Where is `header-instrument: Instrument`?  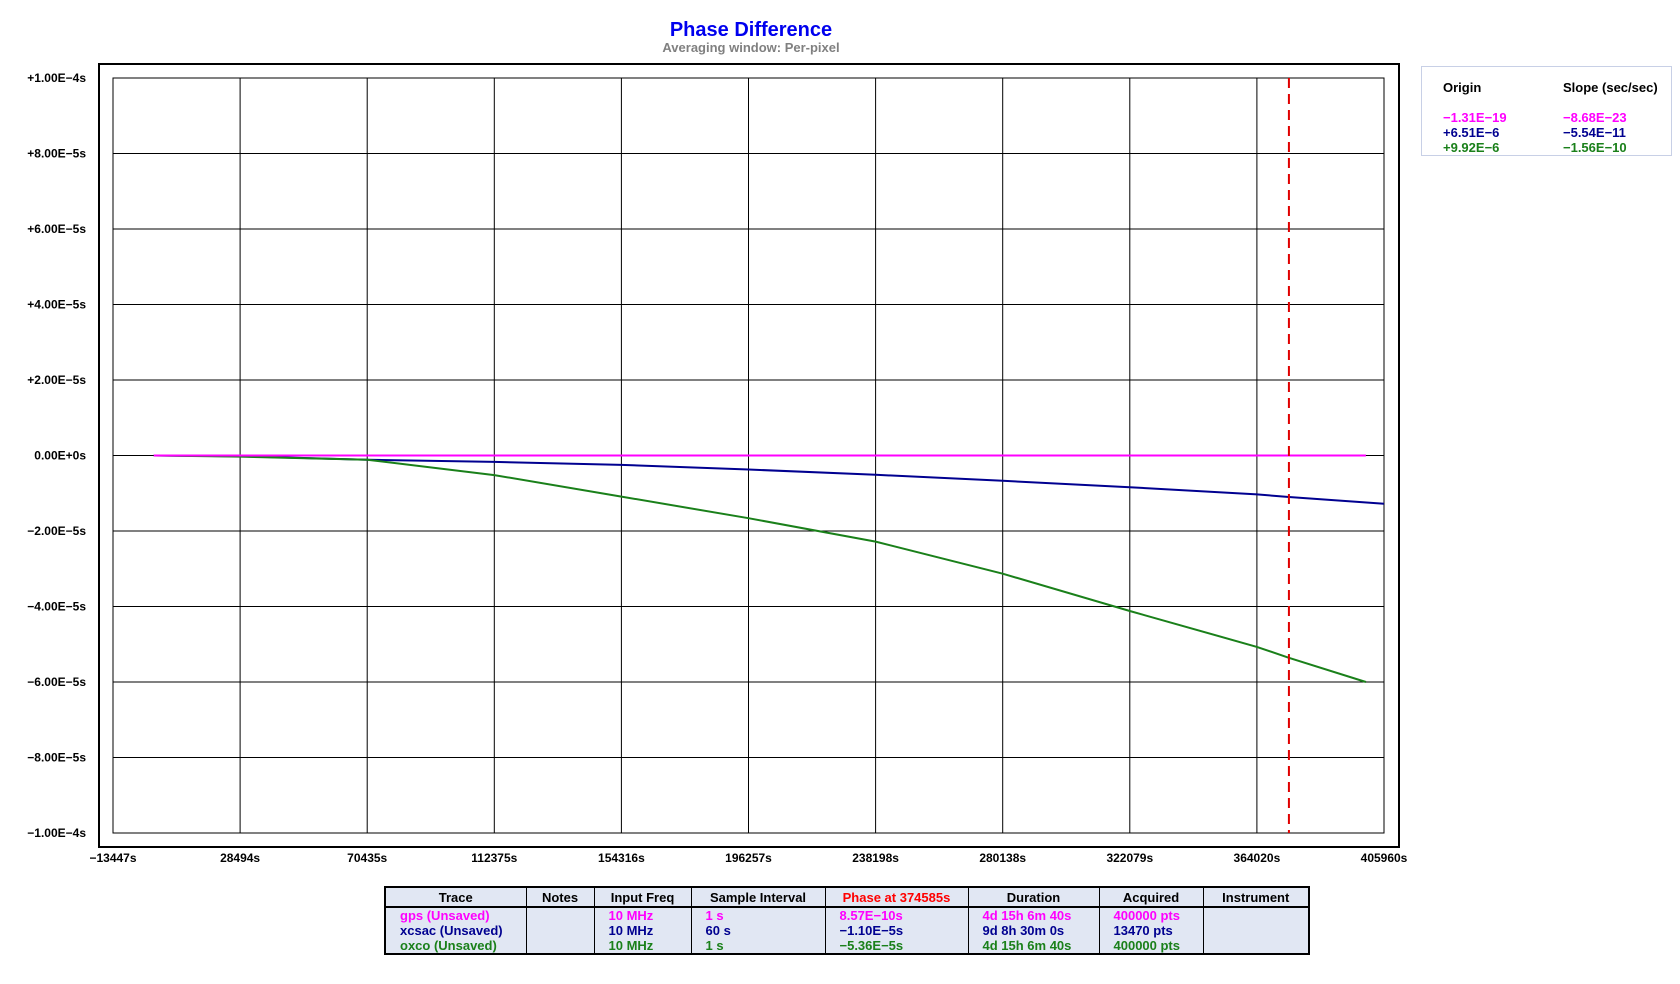
header-instrument: Instrument is located at coordinates (1256, 897).